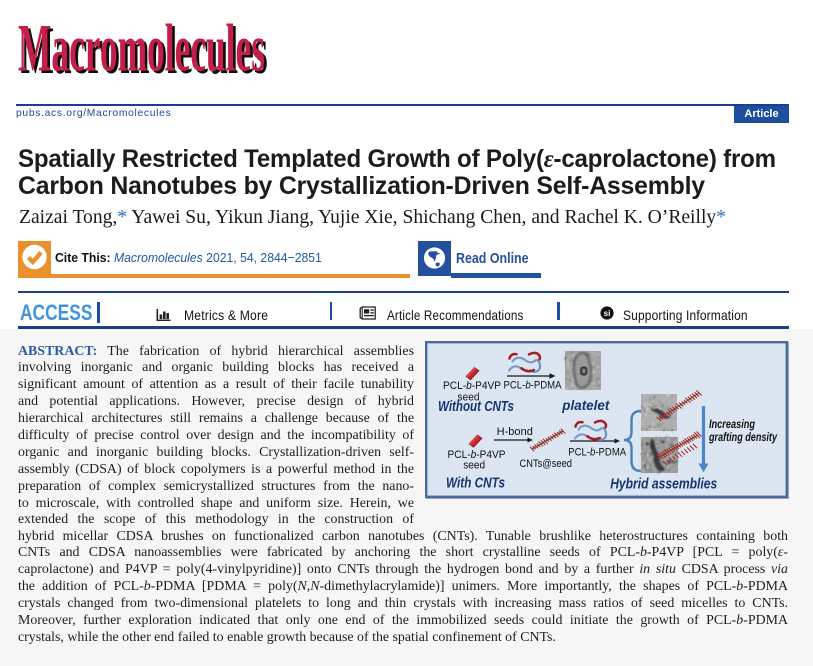 This screenshot has height=666, width=813. I want to click on svg-text: Without CNTs, so click(476, 407).